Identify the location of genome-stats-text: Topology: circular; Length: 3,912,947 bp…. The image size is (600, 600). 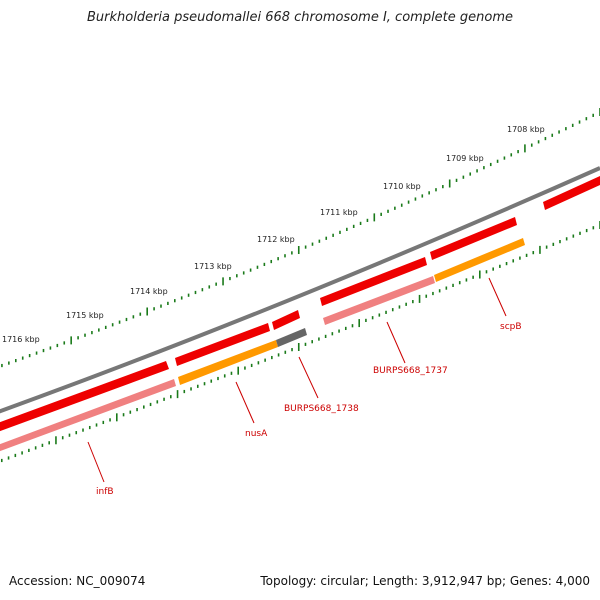
(425, 581).